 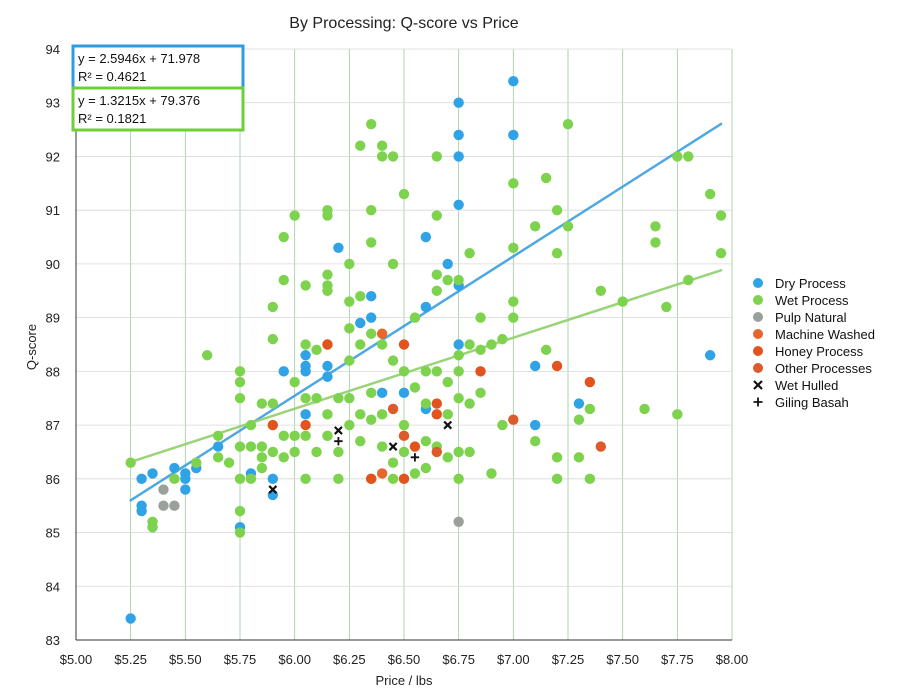 What do you see at coordinates (811, 317) in the screenshot?
I see `legend-label: Pulp Natural` at bounding box center [811, 317].